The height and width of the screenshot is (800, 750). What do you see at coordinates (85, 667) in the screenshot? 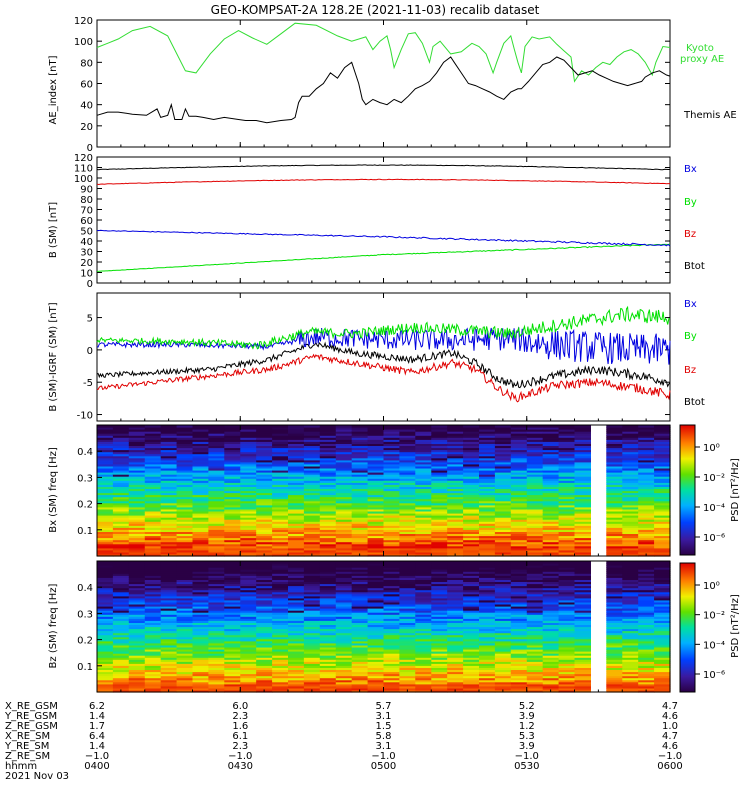
I see `bz-spec-ytick-label-0: 0.1` at bounding box center [85, 667].